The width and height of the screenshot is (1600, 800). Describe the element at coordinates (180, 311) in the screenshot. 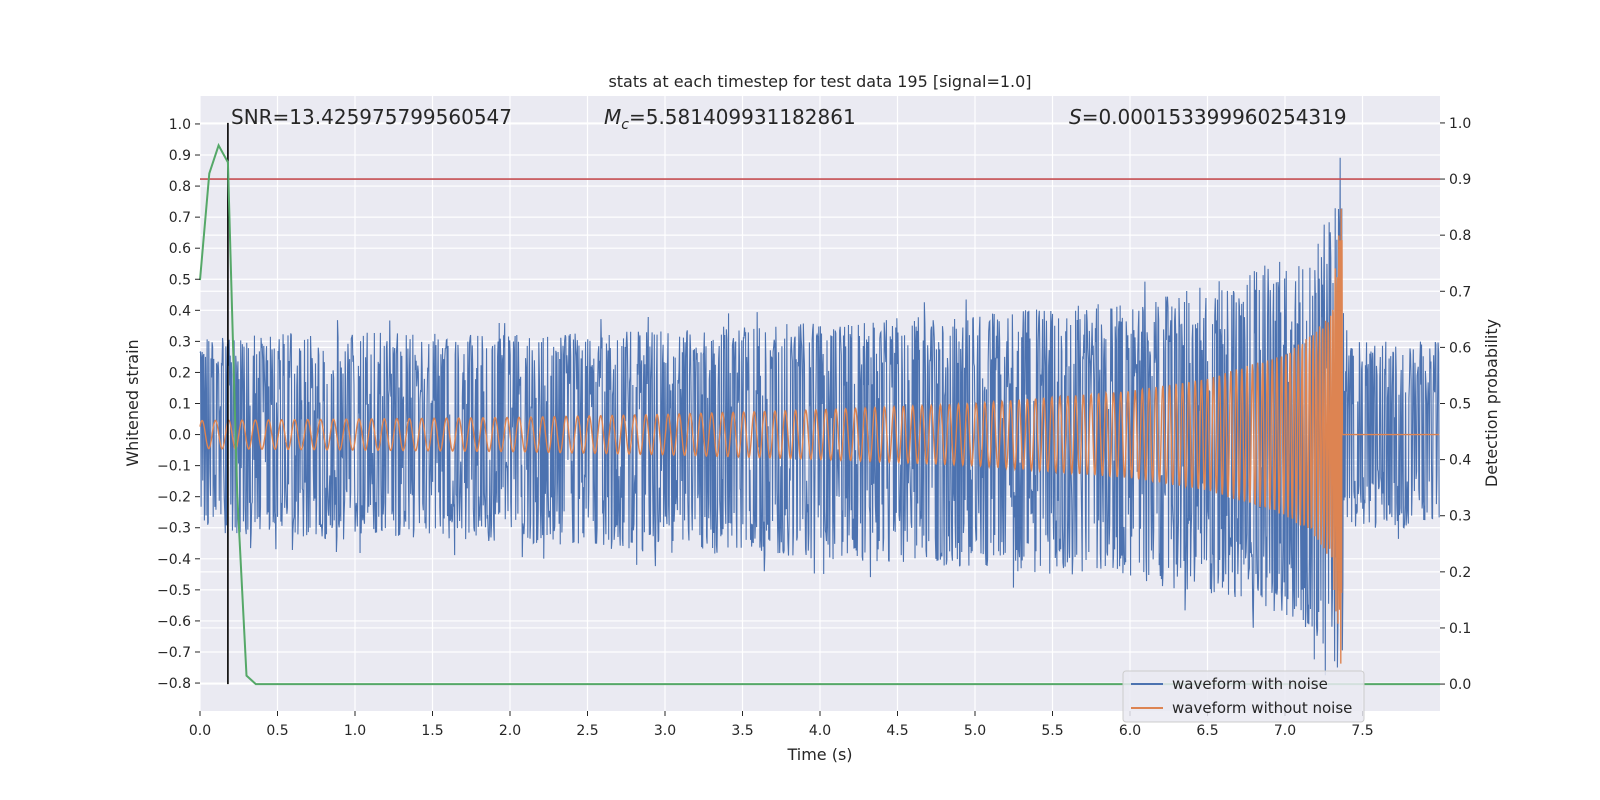

I see `y-tick-label: 0.4` at that location.